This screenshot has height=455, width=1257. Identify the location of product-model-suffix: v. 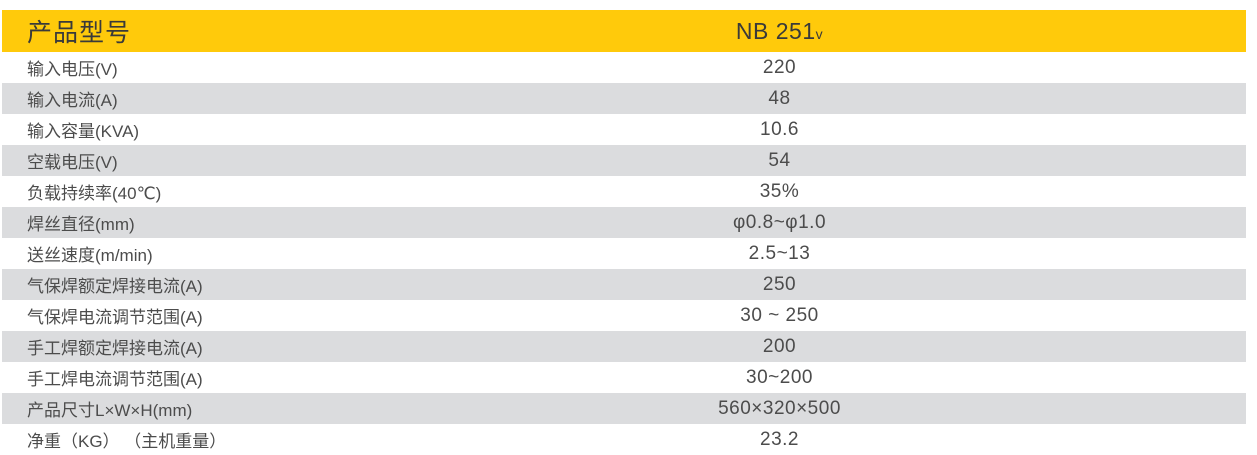
(819, 33).